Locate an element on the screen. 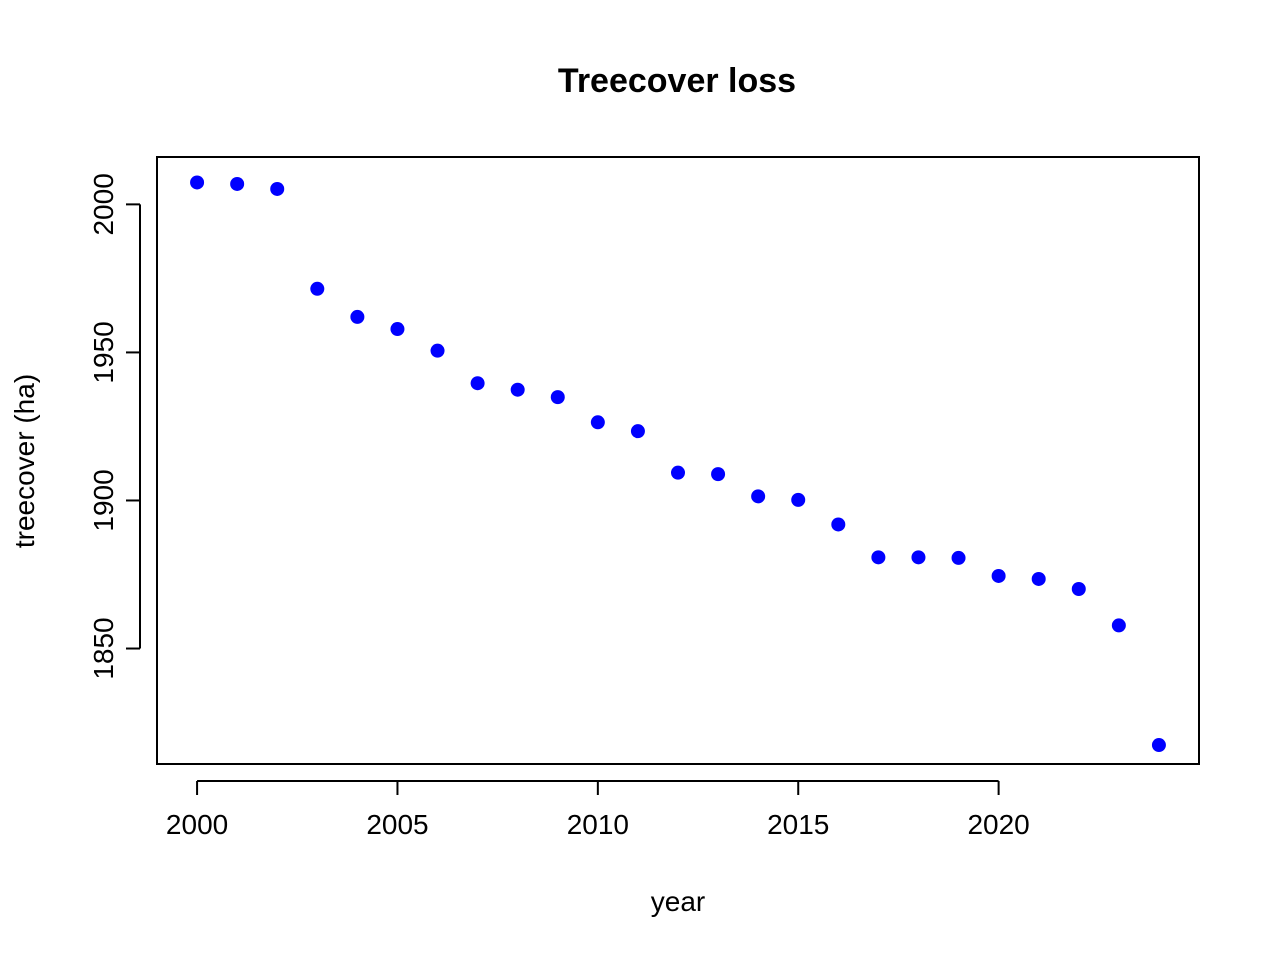  x-tick-label: 2005 is located at coordinates (397, 824).